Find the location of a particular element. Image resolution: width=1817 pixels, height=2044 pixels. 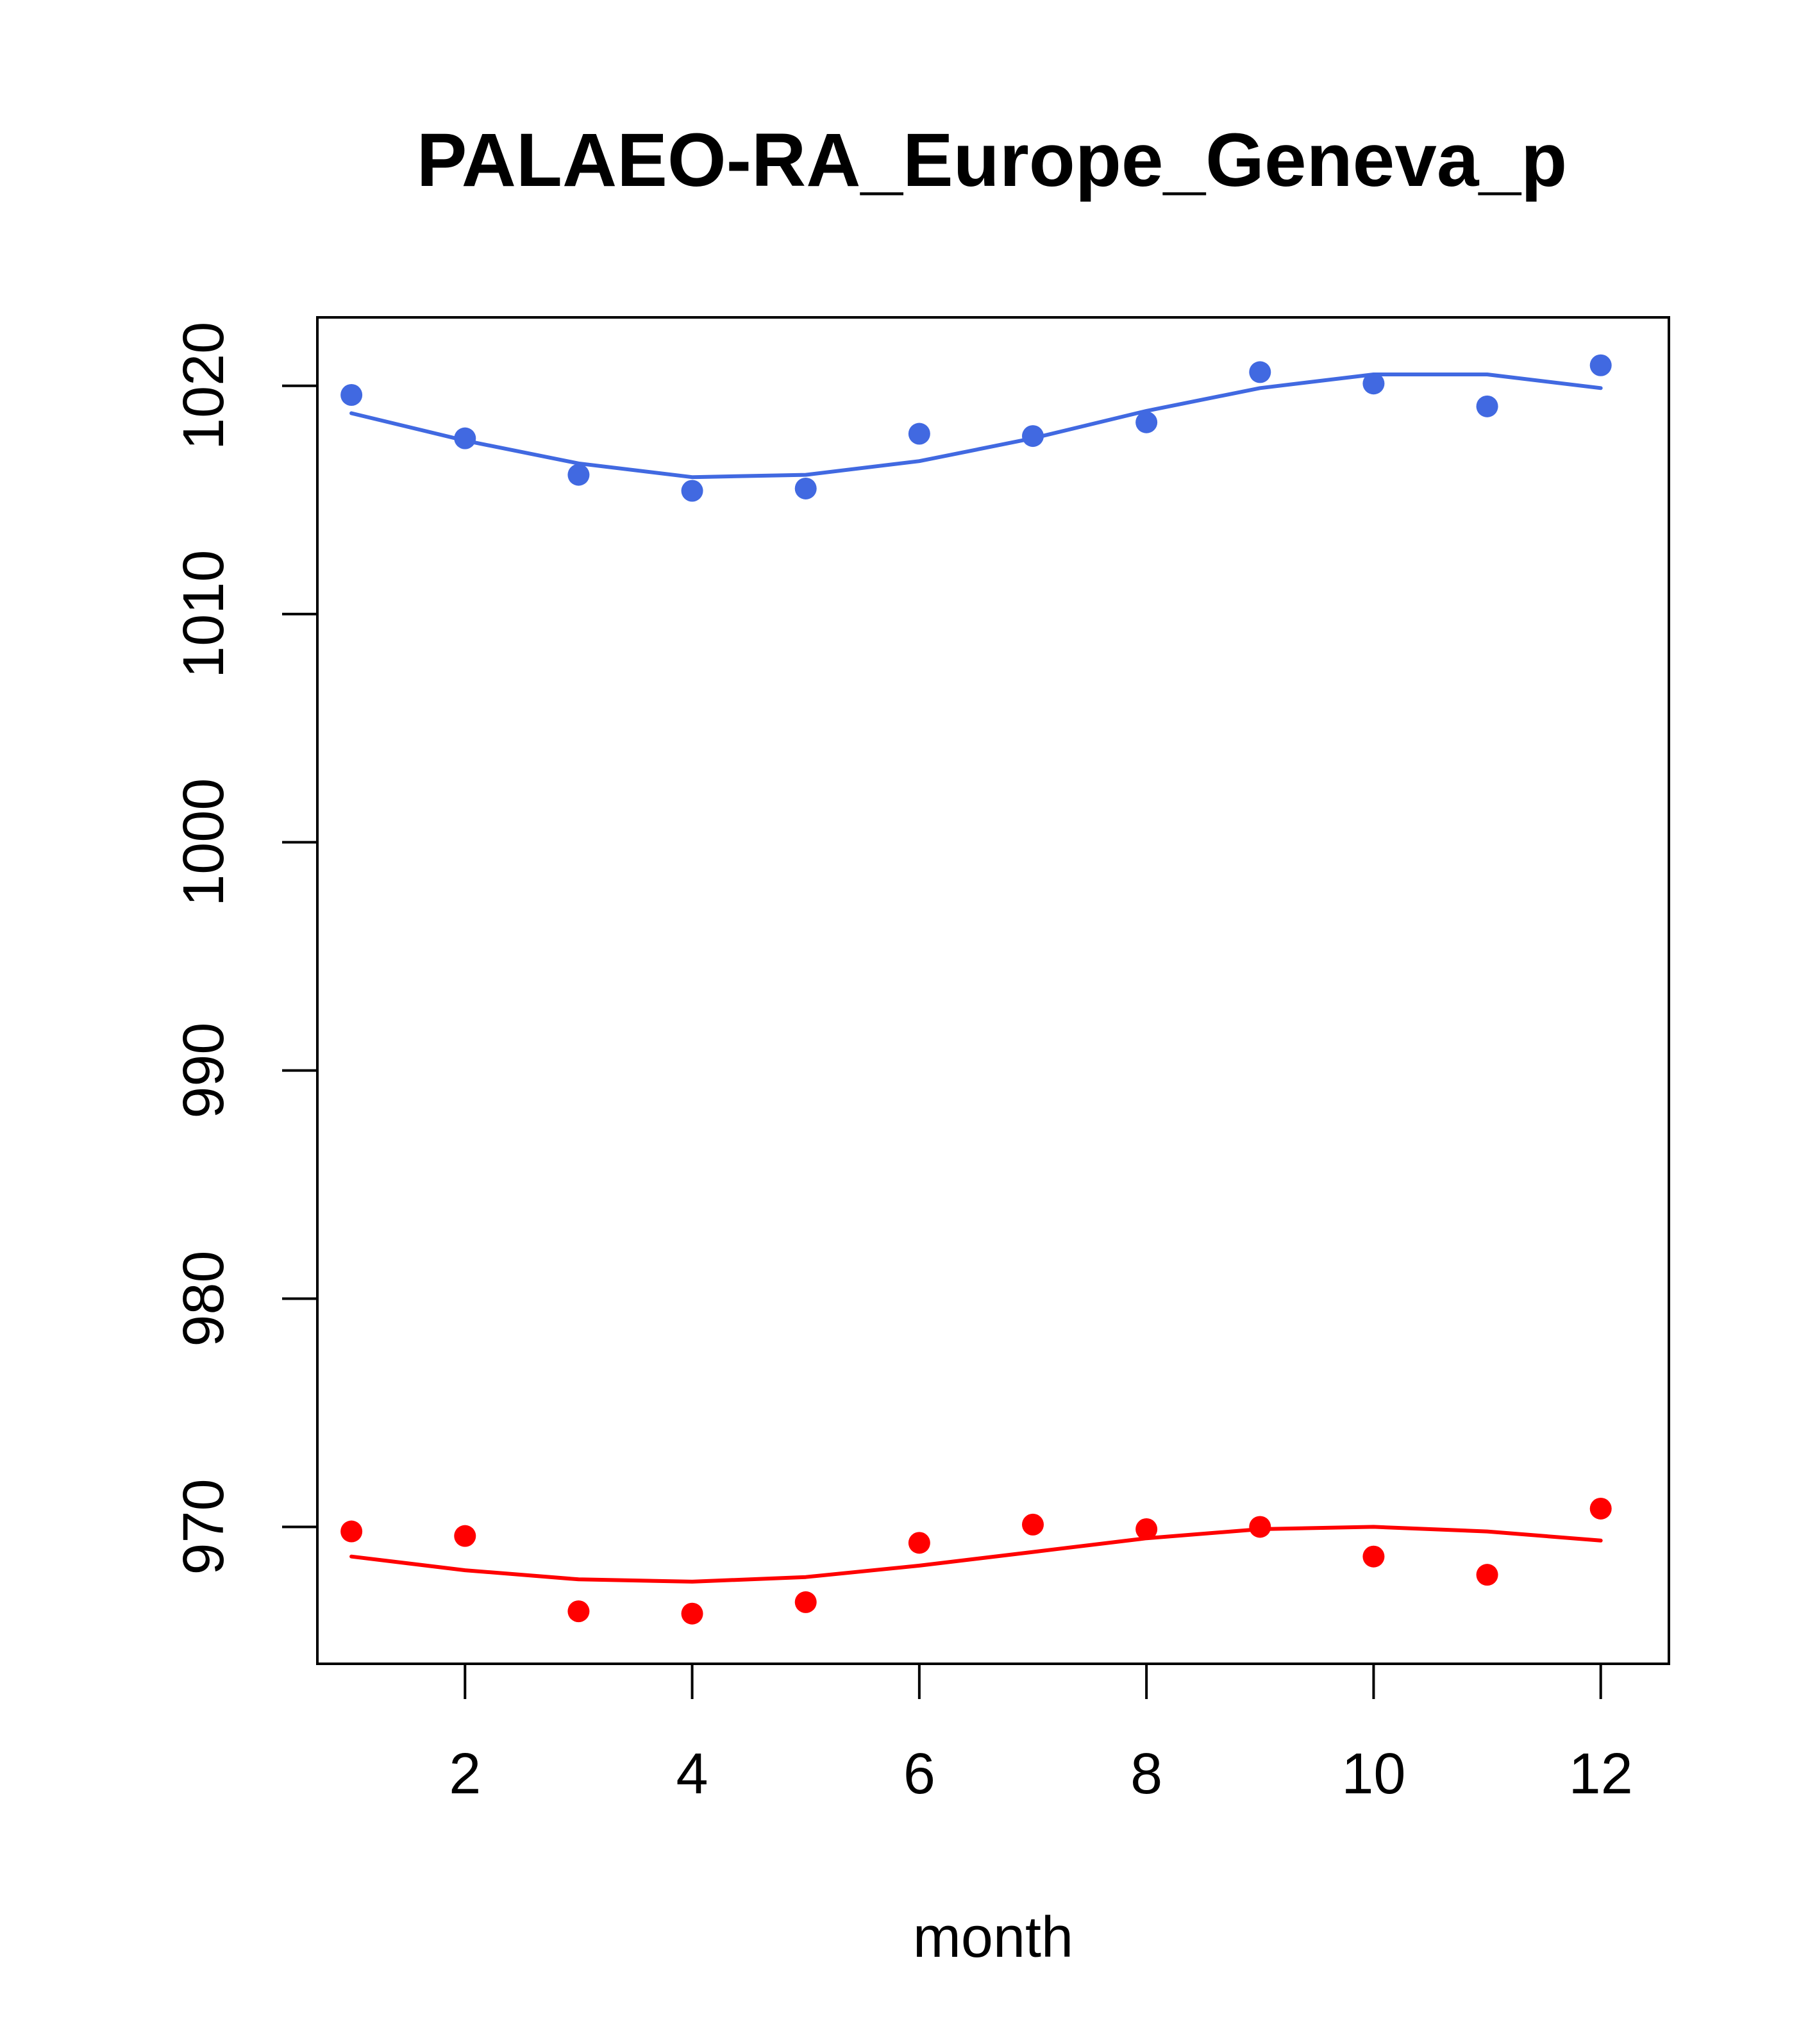

series-2-smooth-line is located at coordinates (976, 1554).